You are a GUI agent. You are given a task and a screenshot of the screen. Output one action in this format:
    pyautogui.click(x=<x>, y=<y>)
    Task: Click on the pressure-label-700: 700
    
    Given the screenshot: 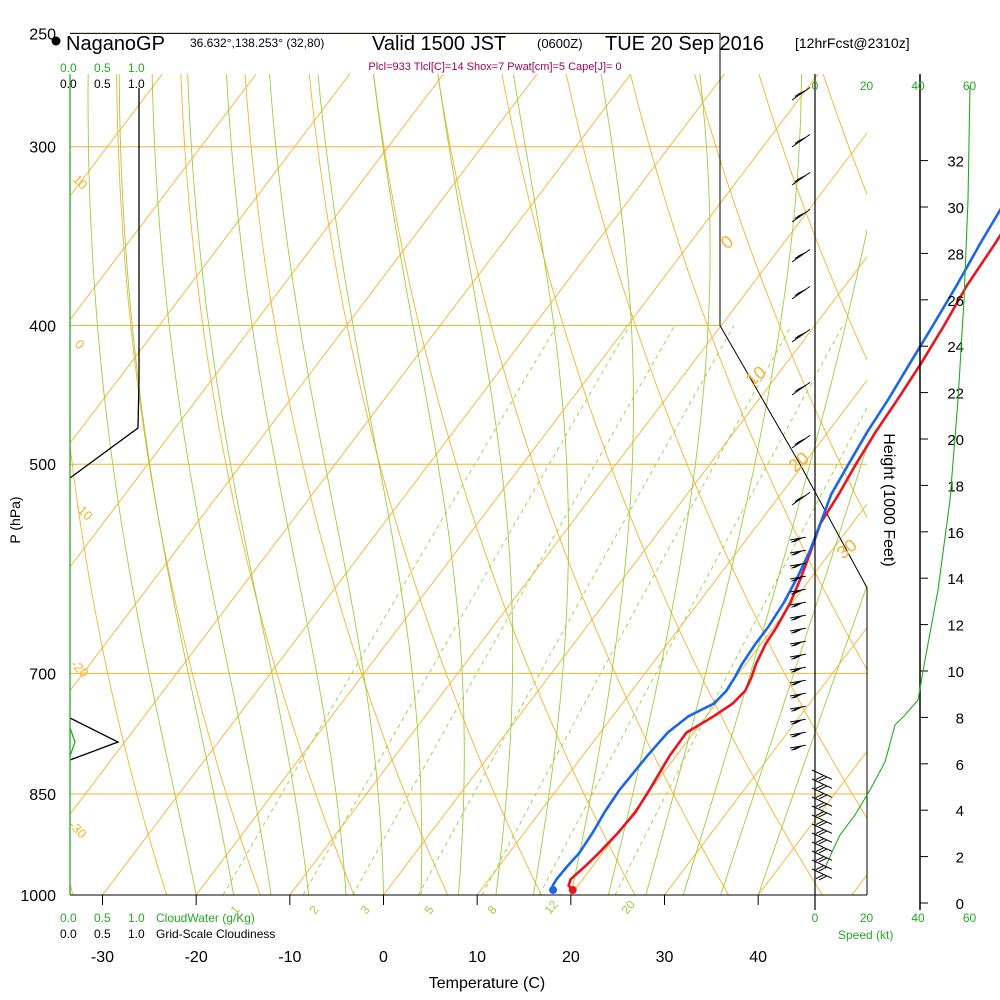 What is the action you would take?
    pyautogui.click(x=42, y=674)
    